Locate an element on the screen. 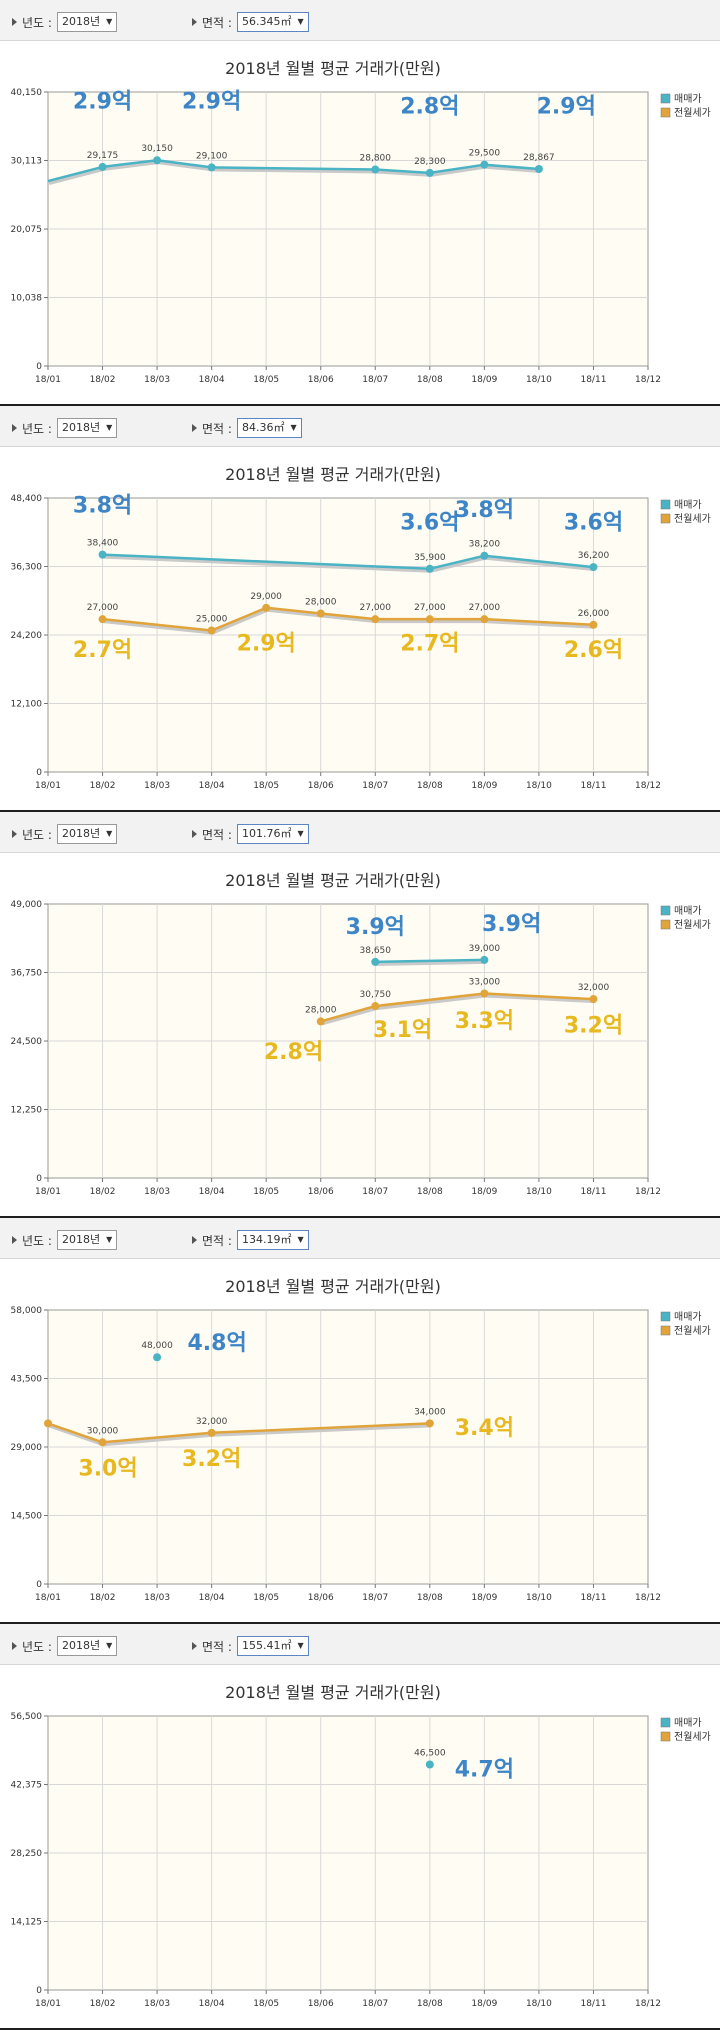  triangle-bullet-icon is located at coordinates (14, 1646).